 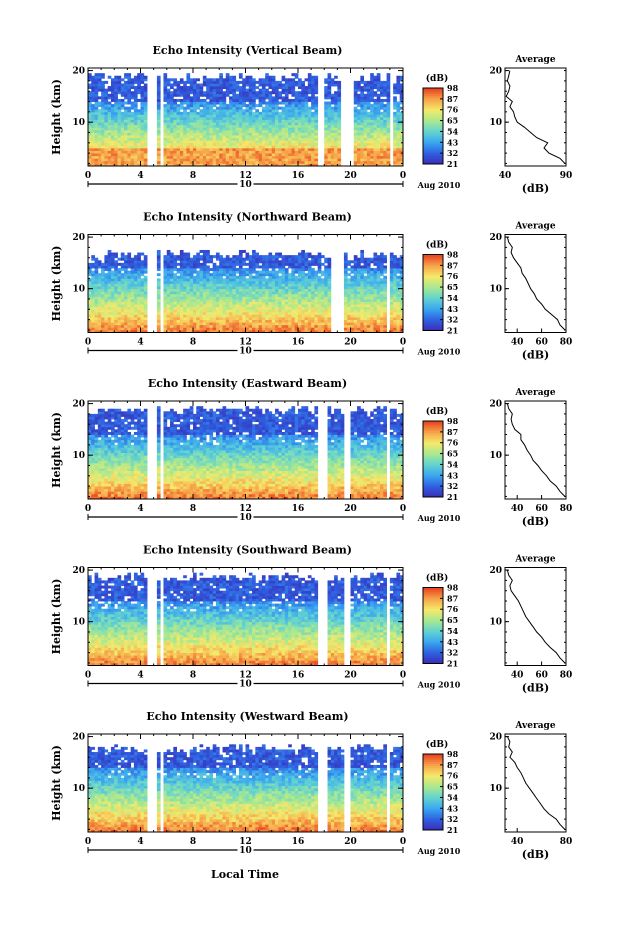 What do you see at coordinates (245, 176) in the screenshot?
I see `x-tick-label: 12` at bounding box center [245, 176].